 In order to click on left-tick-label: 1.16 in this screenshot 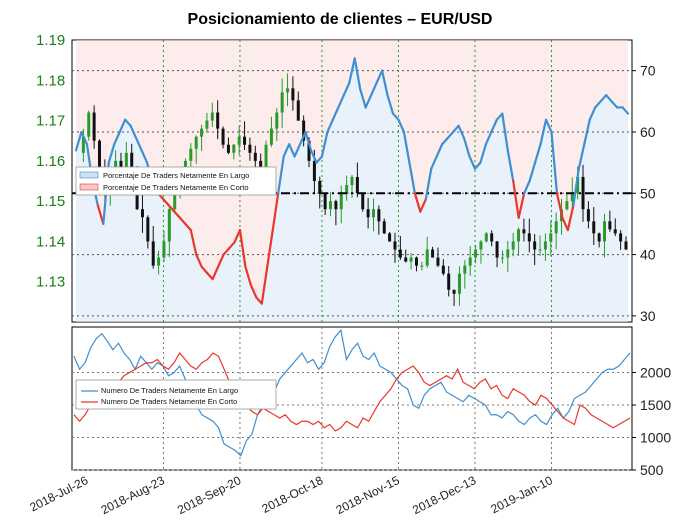, I will do `click(50, 161)`.